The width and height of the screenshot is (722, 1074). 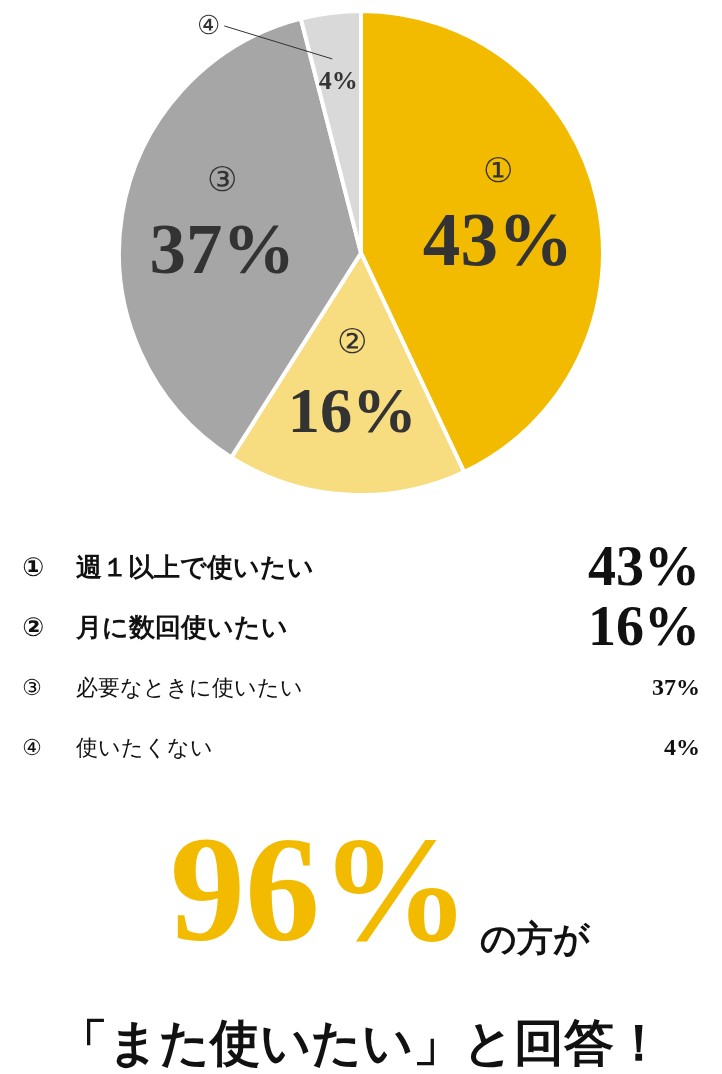 What do you see at coordinates (32, 747) in the screenshot?
I see `category-label: ④` at bounding box center [32, 747].